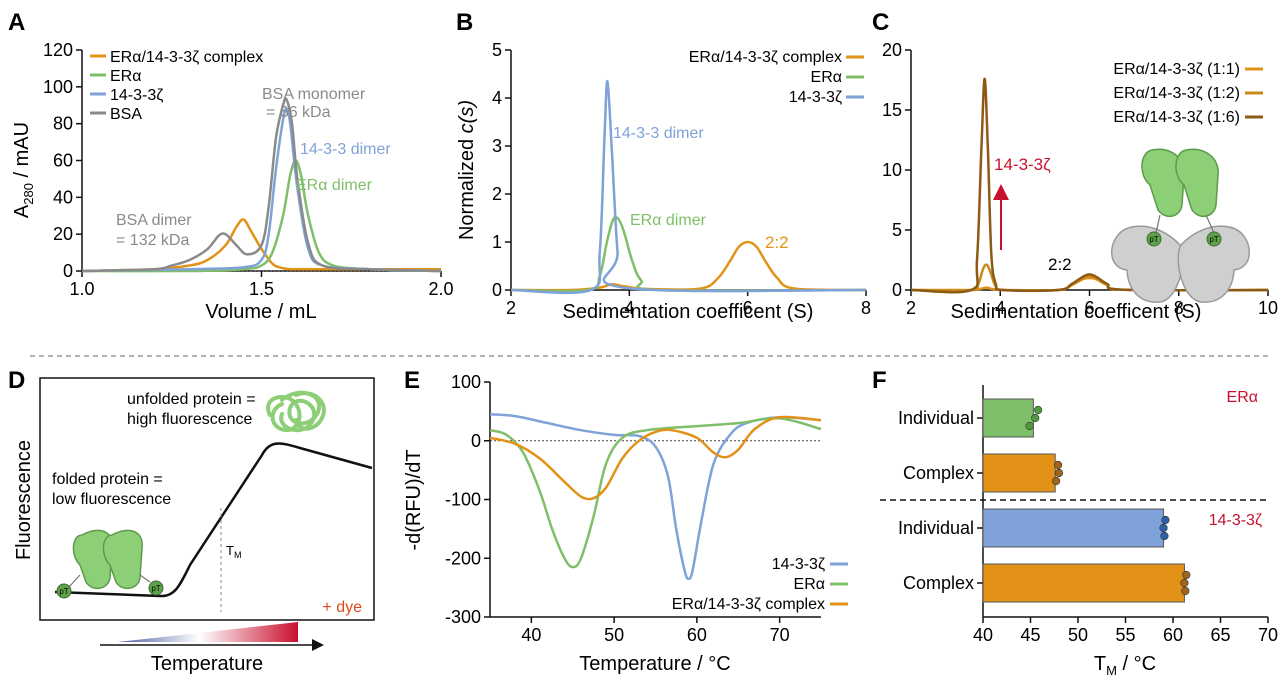  What do you see at coordinates (190, 419) in the screenshot?
I see `unfolded-label-2: high fluorescence` at bounding box center [190, 419].